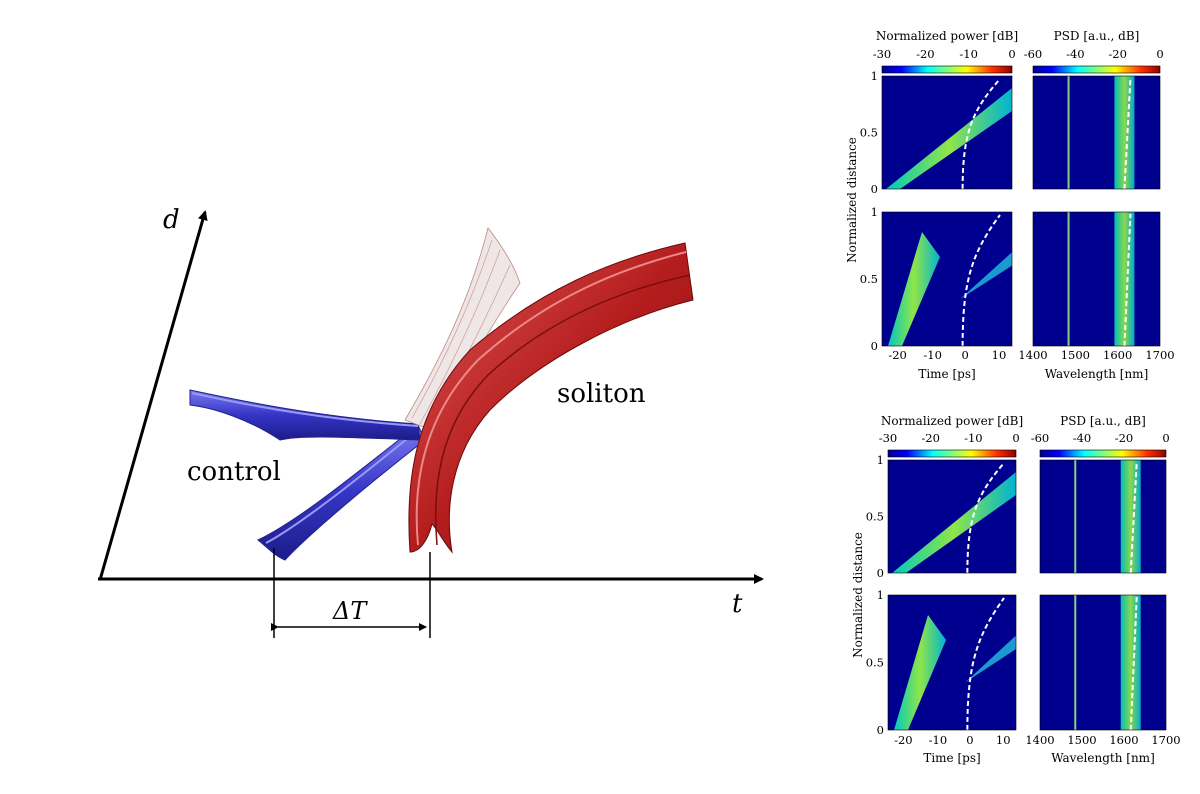 This screenshot has height=794, width=1200. I want to click on delta-t-label: ΔT, so click(350, 611).